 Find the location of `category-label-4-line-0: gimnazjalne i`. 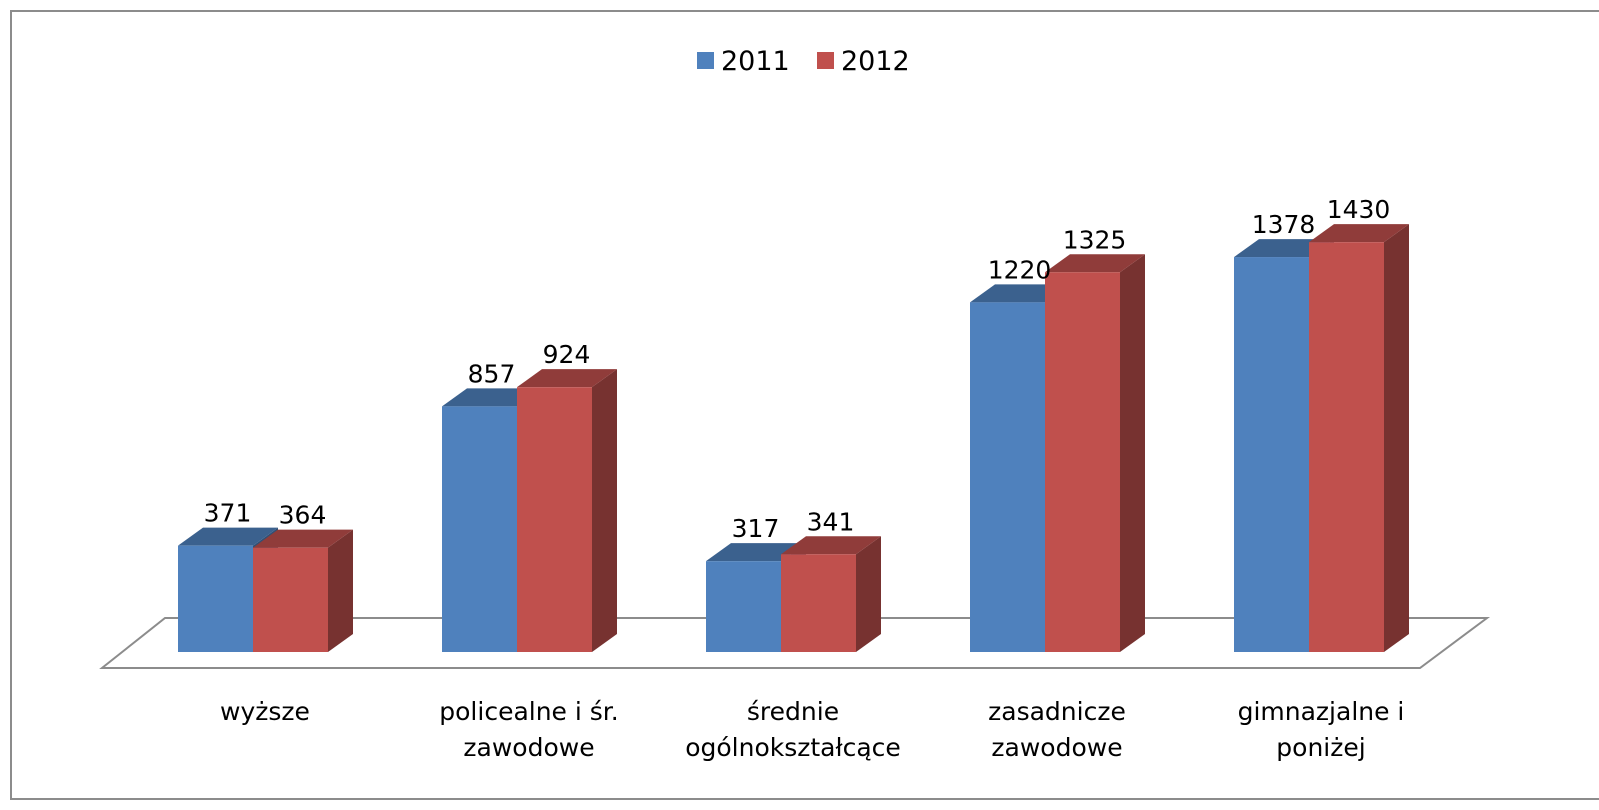

category-label-4-line-0: gimnazjalne i is located at coordinates (1321, 711).